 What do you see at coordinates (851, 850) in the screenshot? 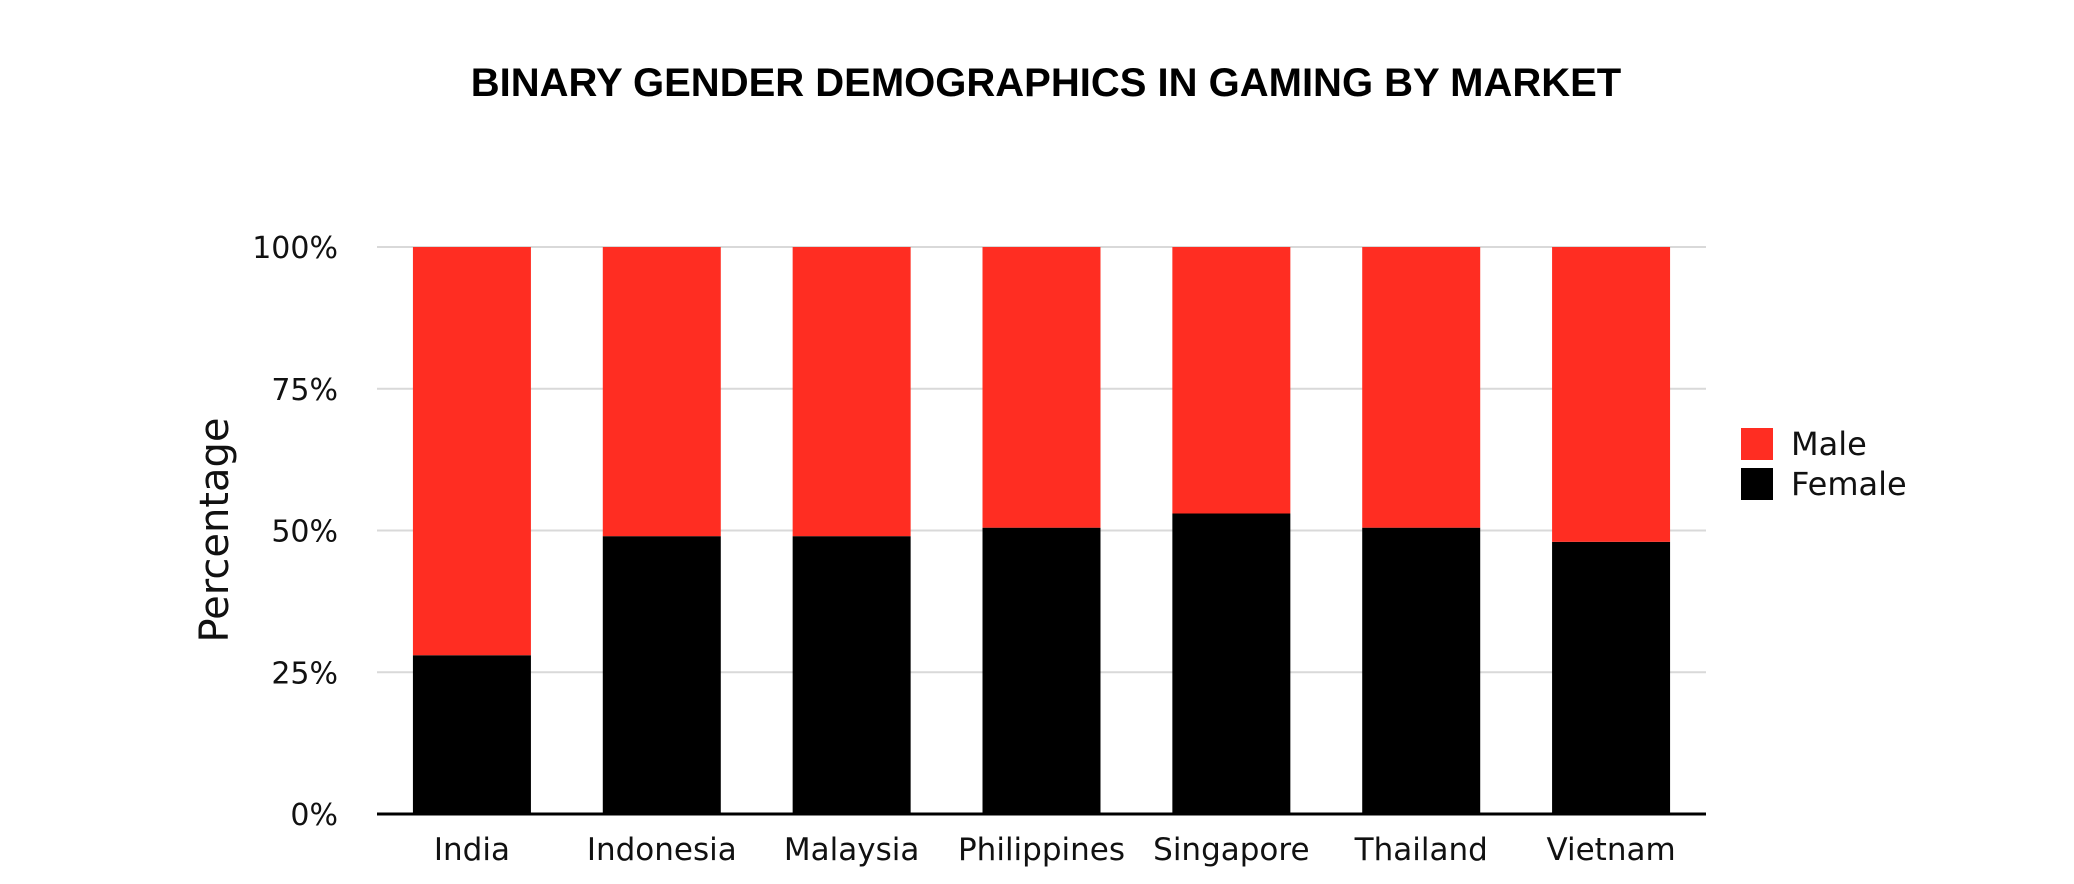
I see `x-tick-label: Malaysia` at bounding box center [851, 850].